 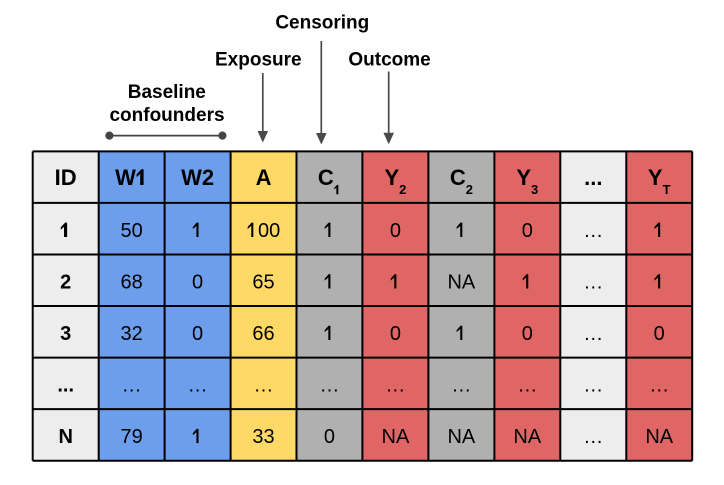 I want to click on svg-text: 32, so click(x=131, y=334).